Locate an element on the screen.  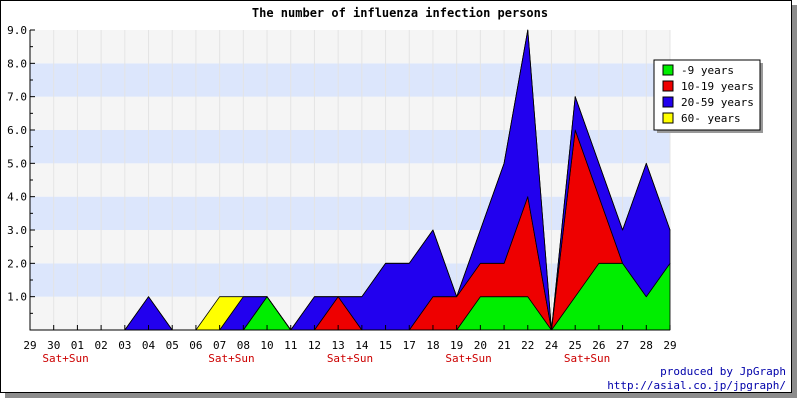
y-tick-label: 2.0 is located at coordinates (17, 263).